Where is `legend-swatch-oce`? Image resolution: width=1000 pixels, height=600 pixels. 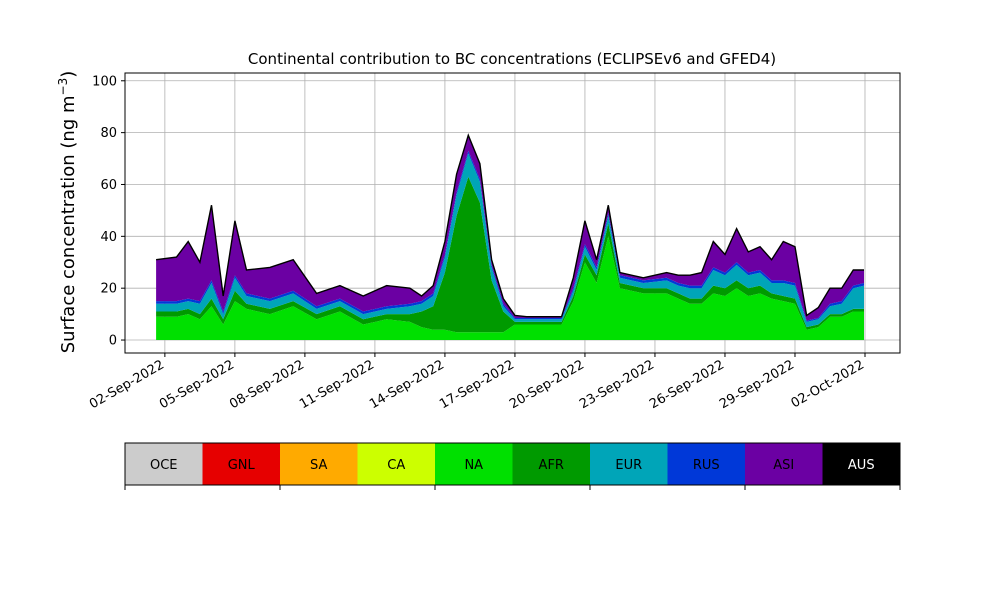
legend-swatch-oce is located at coordinates (164, 464).